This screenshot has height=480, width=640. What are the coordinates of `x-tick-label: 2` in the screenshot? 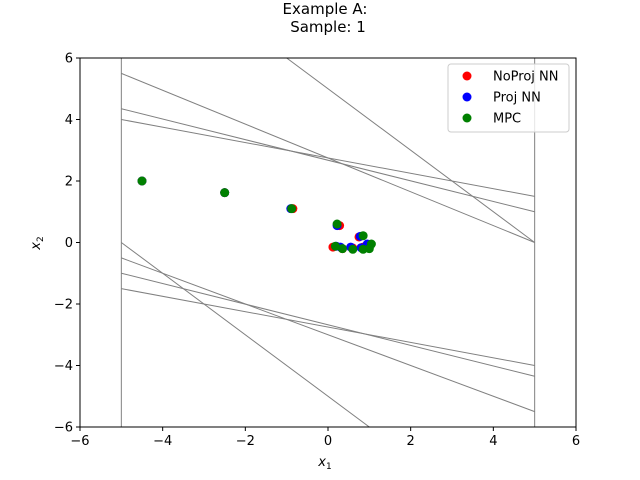 It's located at (411, 441).